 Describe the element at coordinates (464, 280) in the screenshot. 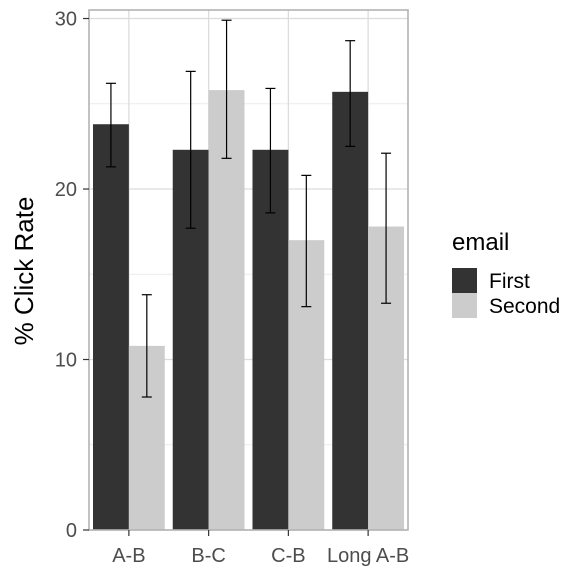

I see `legend-key-first` at that location.